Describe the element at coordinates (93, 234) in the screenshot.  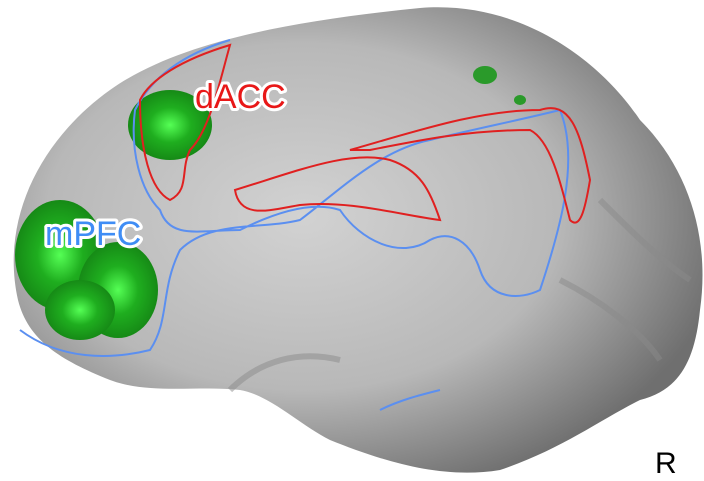
I see `region-label: mPFC` at that location.